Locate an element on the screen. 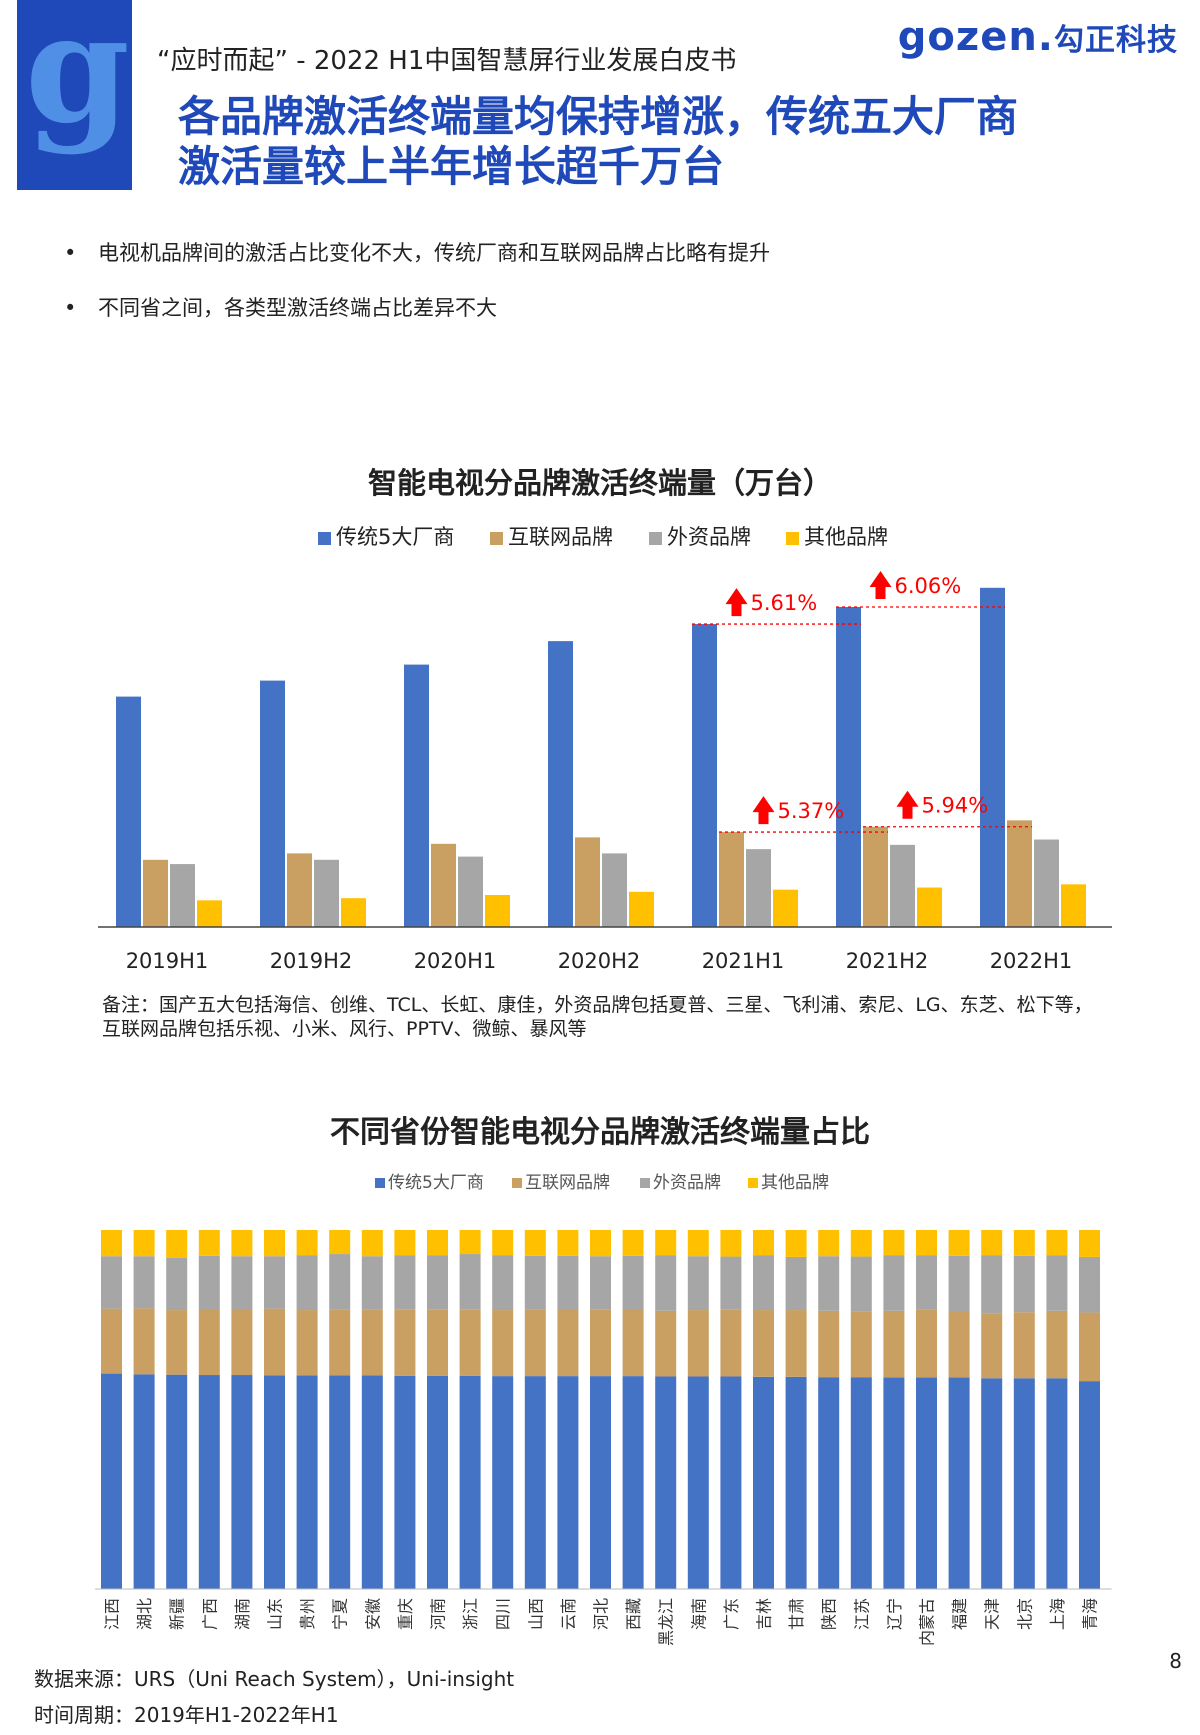  growth-label: 5.37% is located at coordinates (811, 811).